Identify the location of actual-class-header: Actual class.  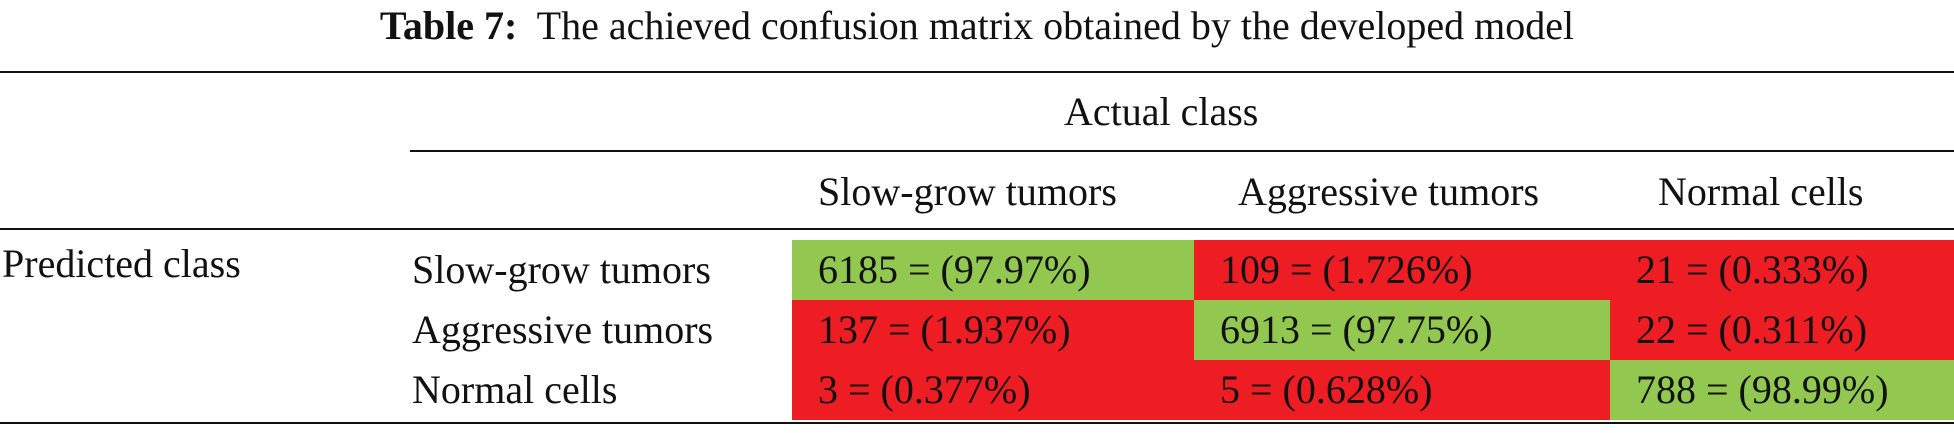
(1161, 111).